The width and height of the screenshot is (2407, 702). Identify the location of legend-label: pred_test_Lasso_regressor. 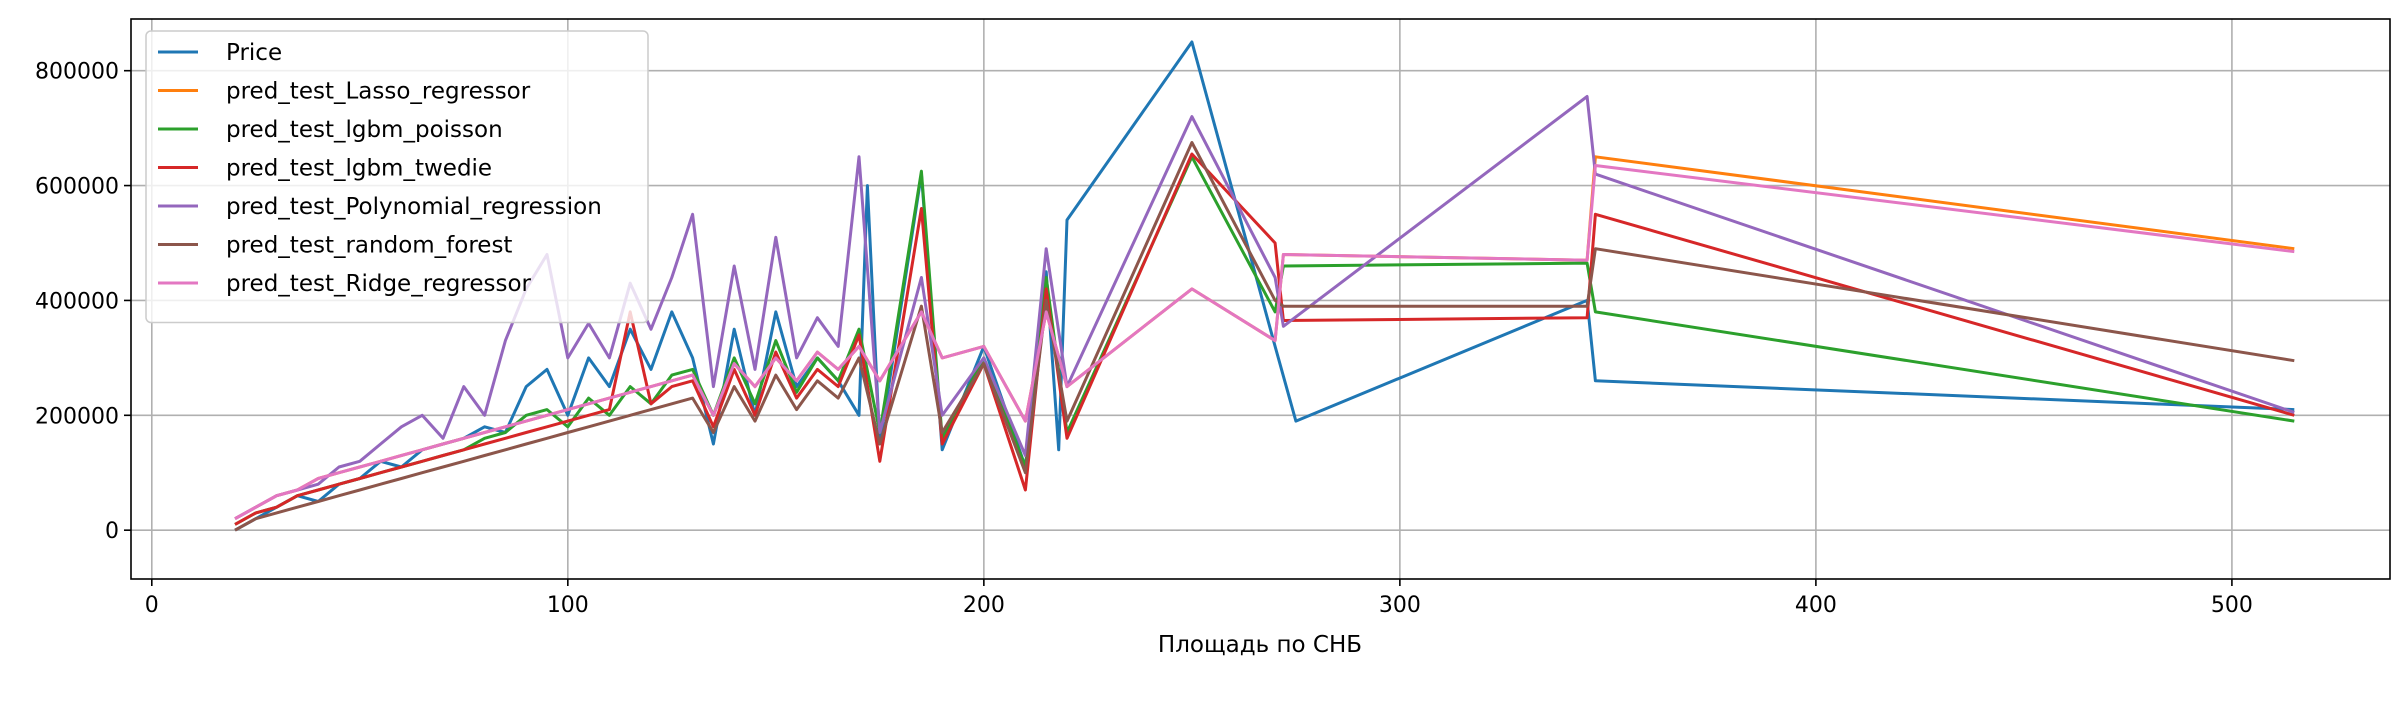
(378, 92).